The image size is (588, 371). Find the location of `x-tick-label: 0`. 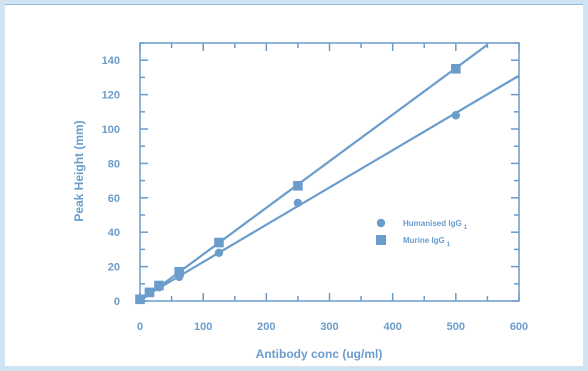

x-tick-label: 0 is located at coordinates (140, 327).